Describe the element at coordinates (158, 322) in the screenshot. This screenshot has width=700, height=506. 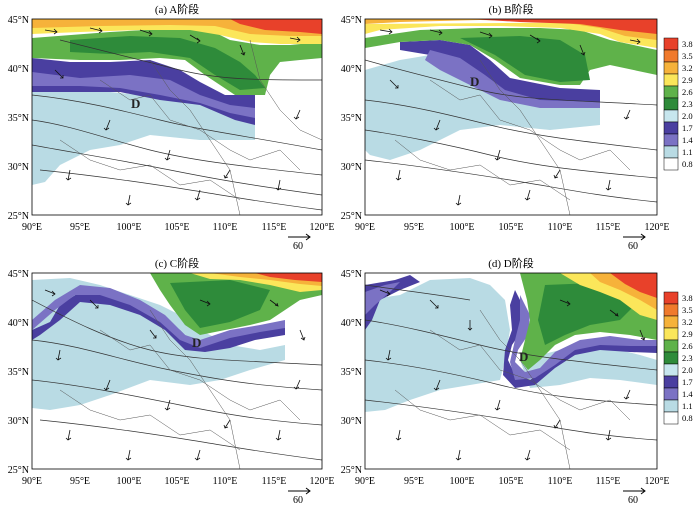
I see `pv-darkblue-band` at that location.